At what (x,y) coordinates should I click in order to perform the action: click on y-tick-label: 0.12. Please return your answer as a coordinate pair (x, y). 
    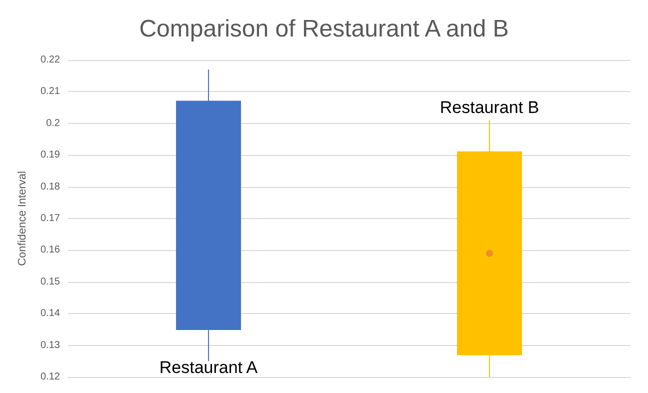
    Looking at the image, I should click on (50, 377).